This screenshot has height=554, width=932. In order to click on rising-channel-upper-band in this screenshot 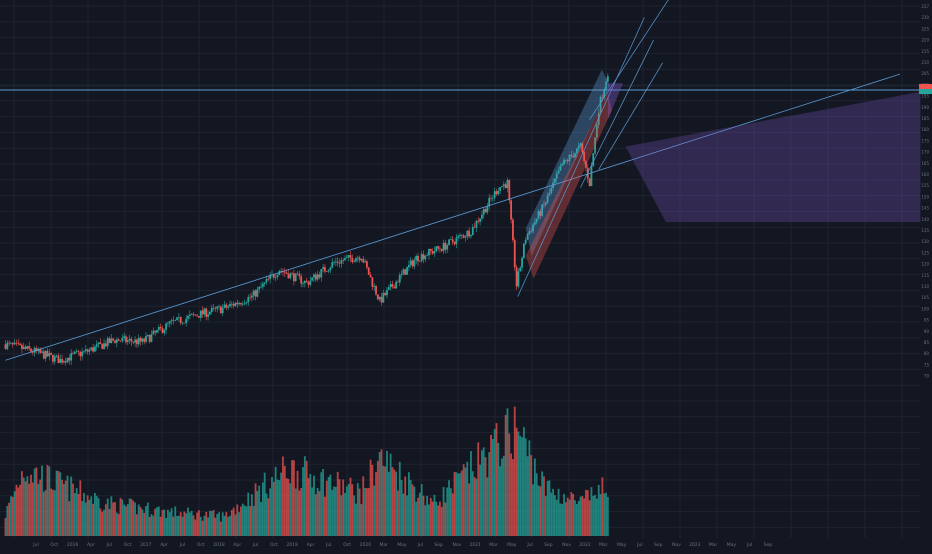, I will do `click(567, 162)`.